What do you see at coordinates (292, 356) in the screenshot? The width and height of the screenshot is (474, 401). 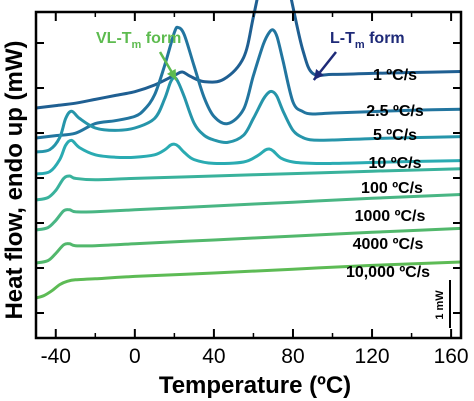 I see `x-tick-label: 80` at bounding box center [292, 356].